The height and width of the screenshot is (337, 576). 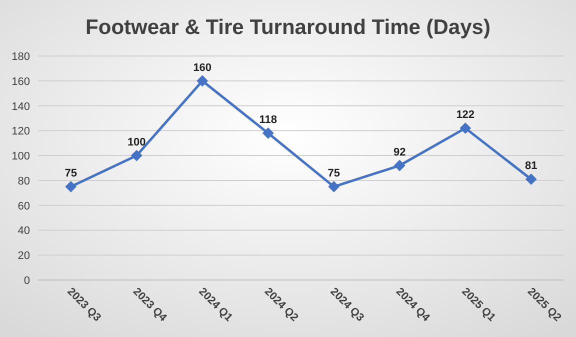 I want to click on y-tick-label: 40, so click(x=24, y=231).